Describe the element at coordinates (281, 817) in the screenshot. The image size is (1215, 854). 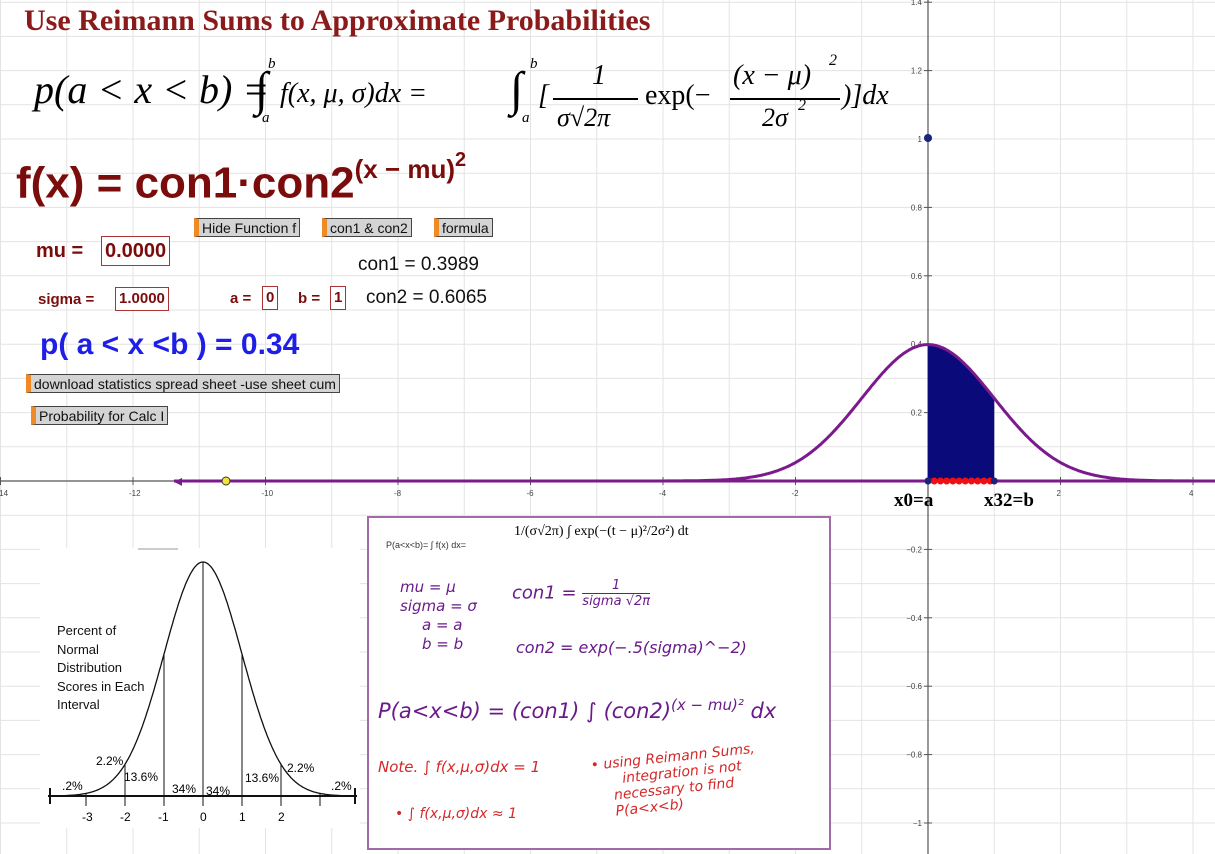
I see `bell-tick: 2` at that location.